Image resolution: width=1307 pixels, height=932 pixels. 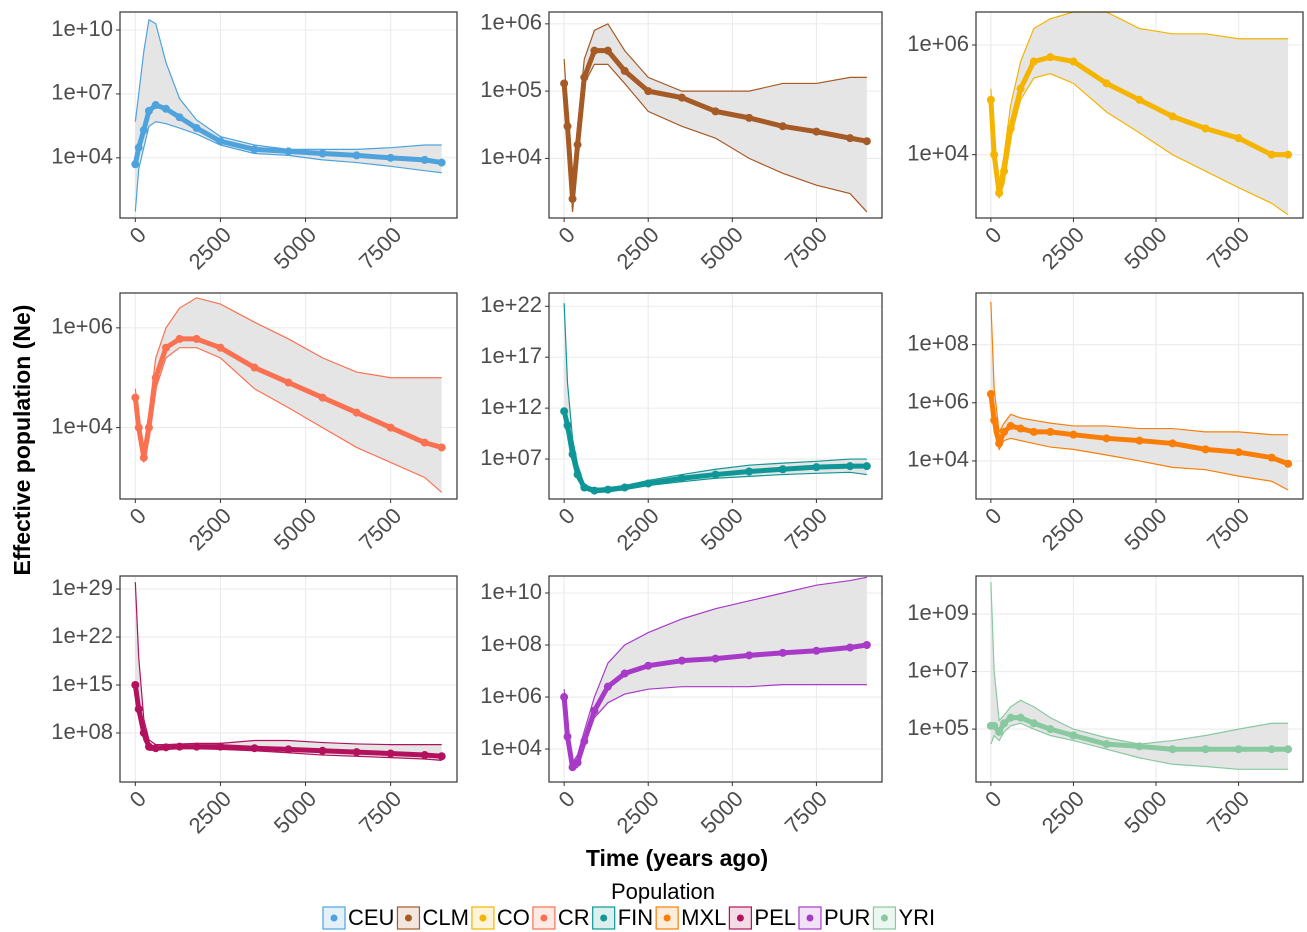 I want to click on panel: 1e+07 1e+12 1e+17 1e+22 0 2500 5000 7500, so click(x=681, y=423).